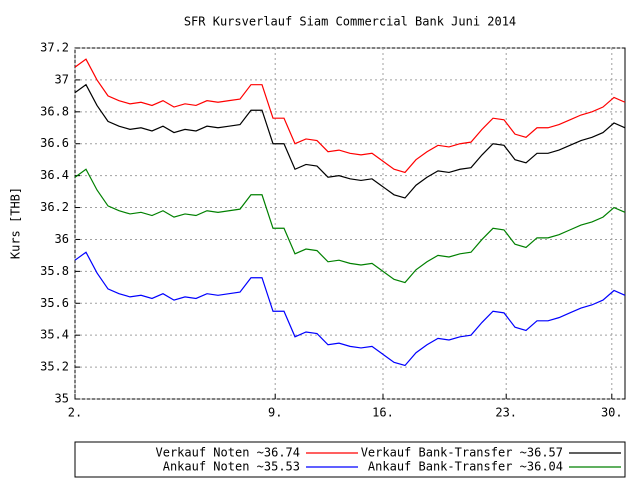 This screenshot has height=484, width=640. I want to click on legend-box, so click(350, 459).